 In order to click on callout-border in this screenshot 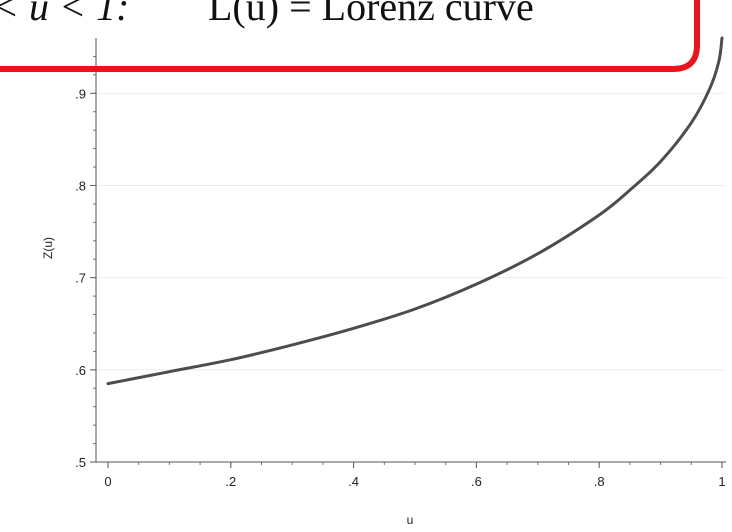, I will do `click(350, 36)`.